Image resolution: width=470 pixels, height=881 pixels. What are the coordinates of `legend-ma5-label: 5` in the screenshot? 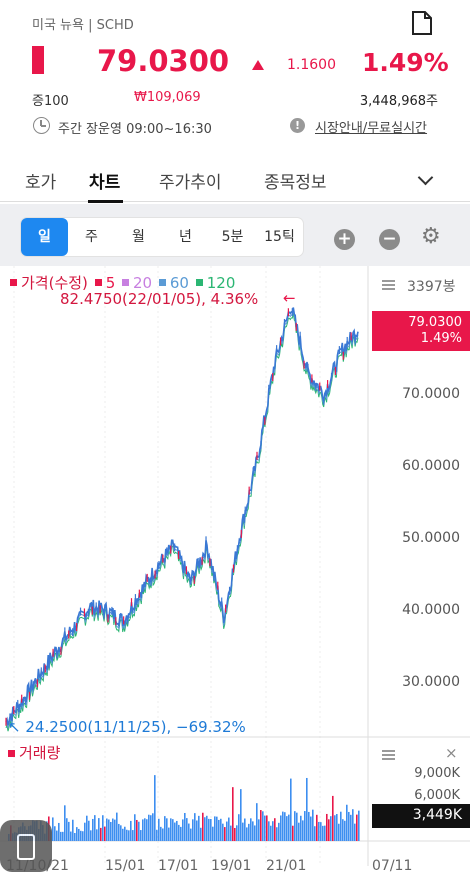 It's located at (110, 283).